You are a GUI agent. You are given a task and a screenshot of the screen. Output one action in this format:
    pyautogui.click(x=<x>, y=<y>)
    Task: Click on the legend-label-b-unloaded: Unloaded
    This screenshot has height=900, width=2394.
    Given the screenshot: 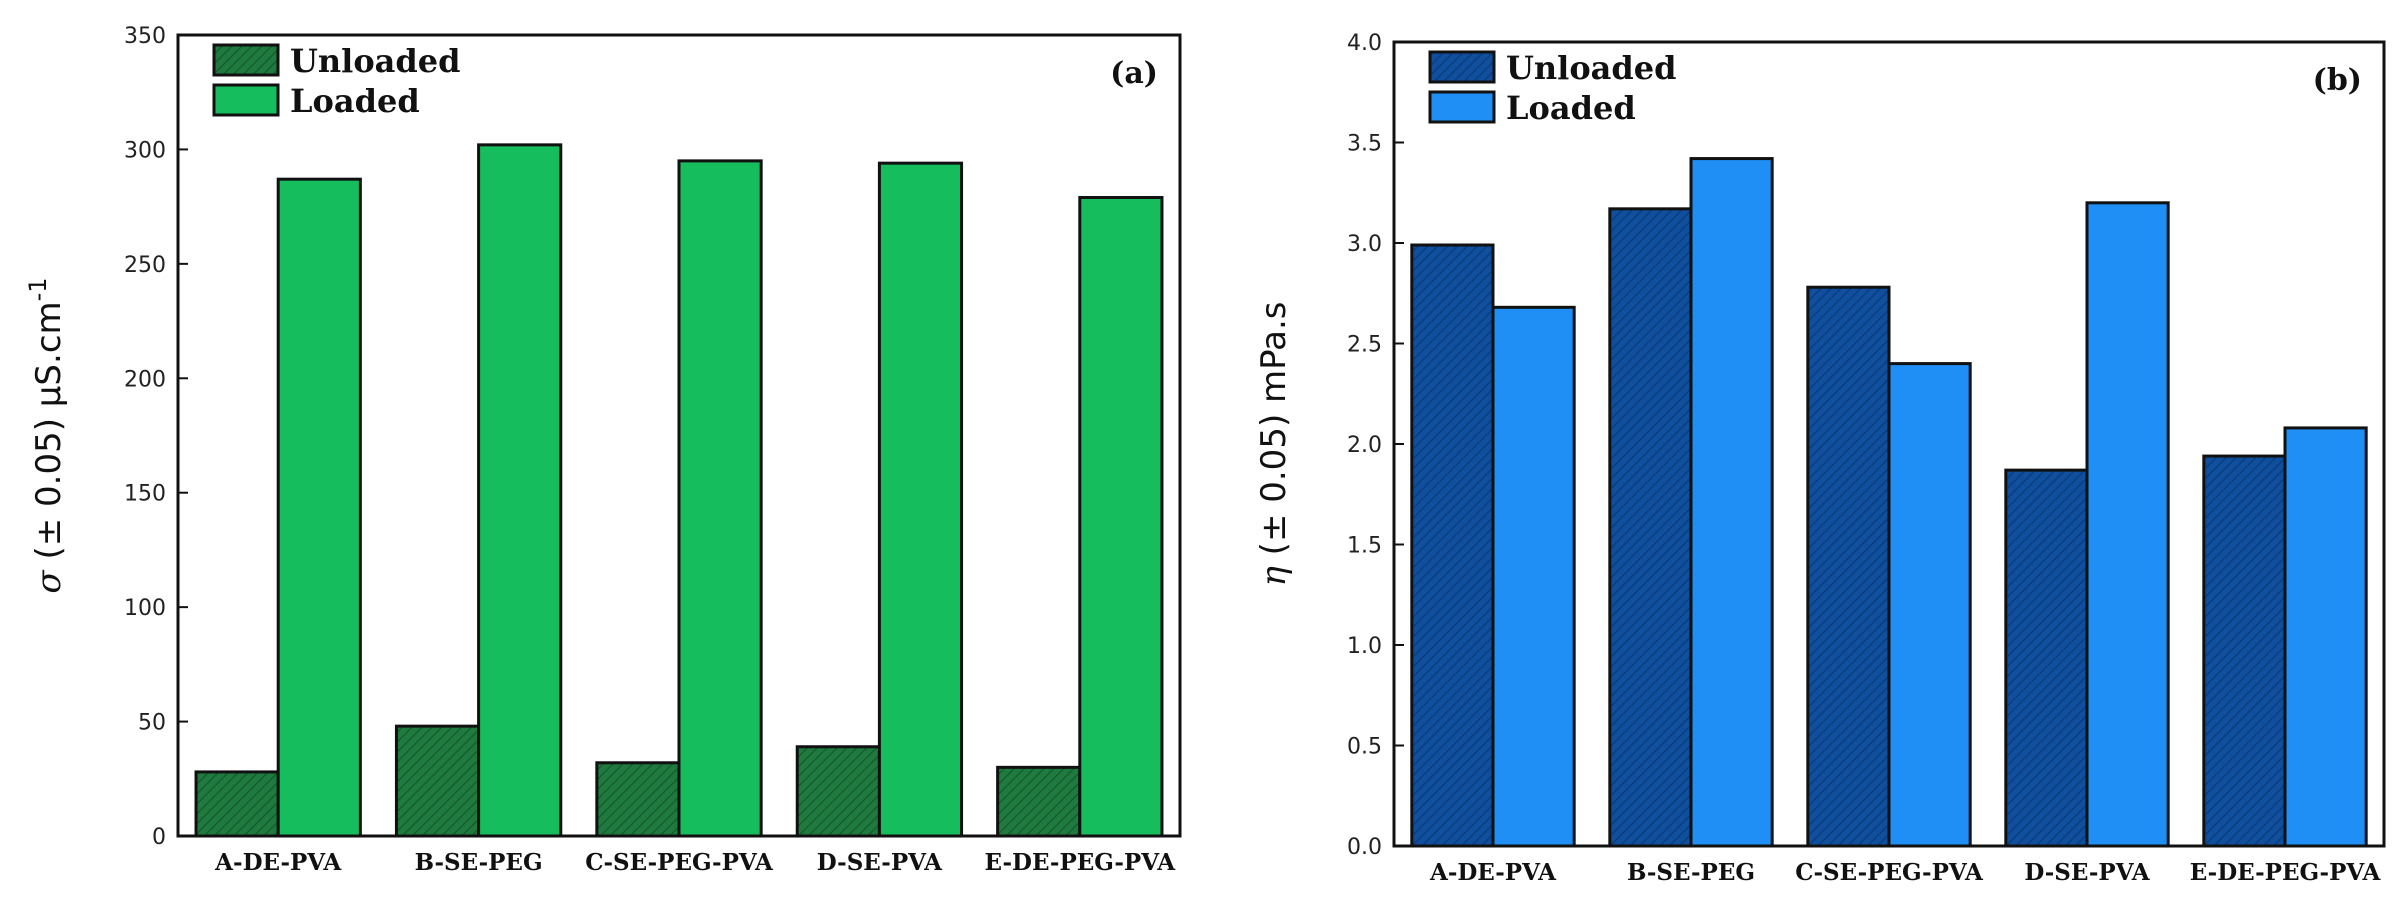 What is the action you would take?
    pyautogui.click(x=1591, y=68)
    